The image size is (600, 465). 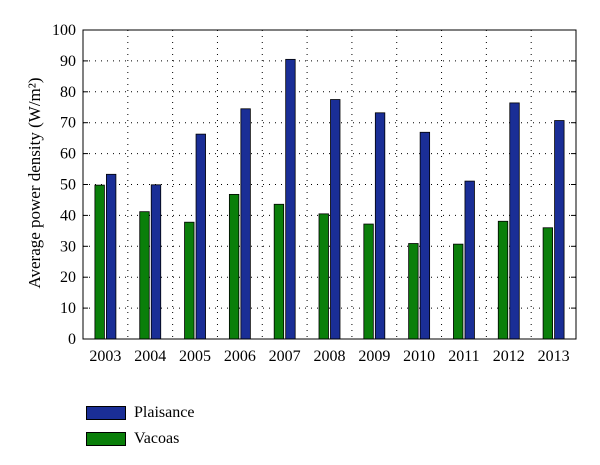 I want to click on legend-item-plaisance: Plaisance, so click(x=140, y=413).